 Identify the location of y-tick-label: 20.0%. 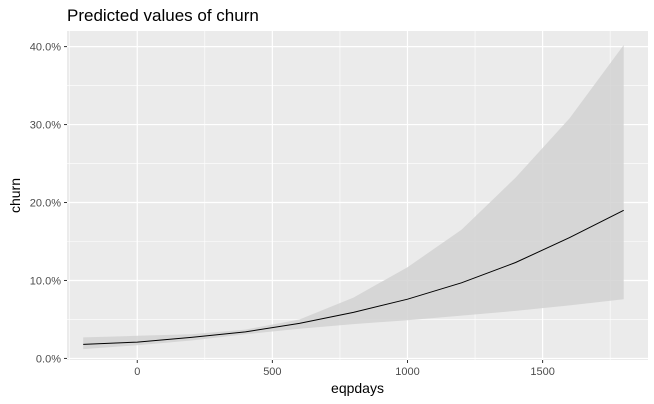
(45, 204).